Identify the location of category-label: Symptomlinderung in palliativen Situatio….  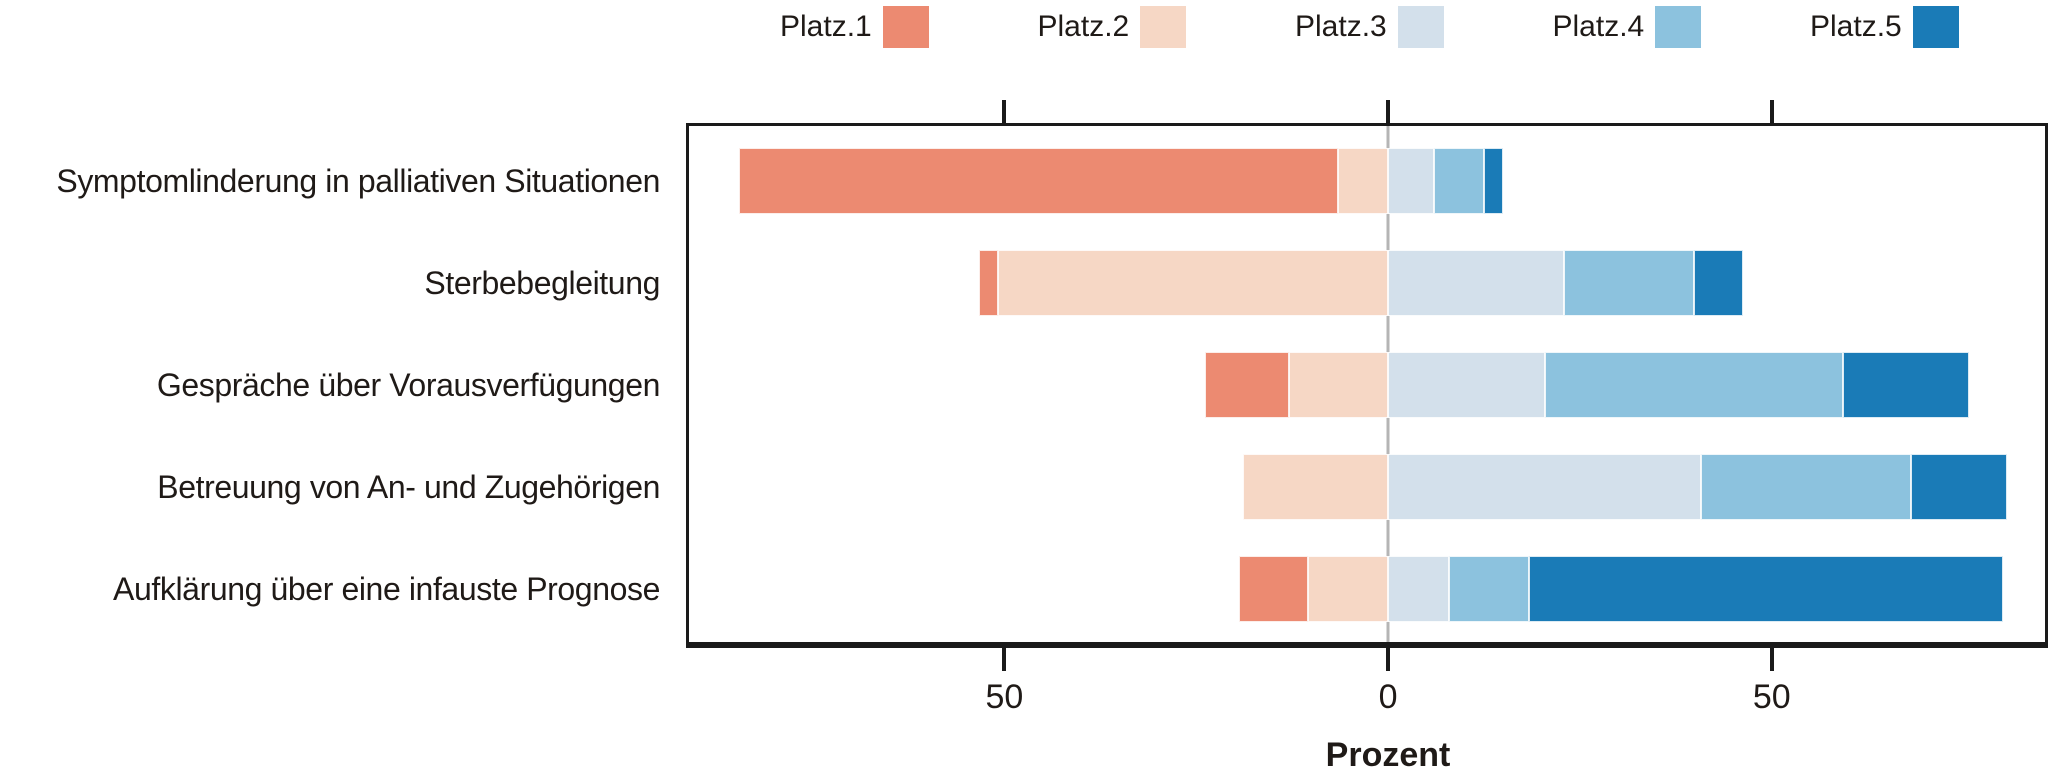
(358, 181).